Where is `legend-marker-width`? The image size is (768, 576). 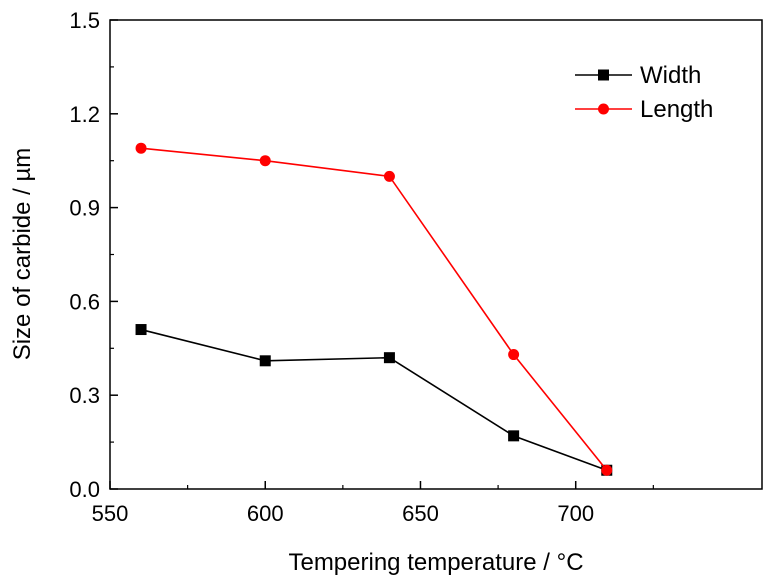
legend-marker-width is located at coordinates (603, 75).